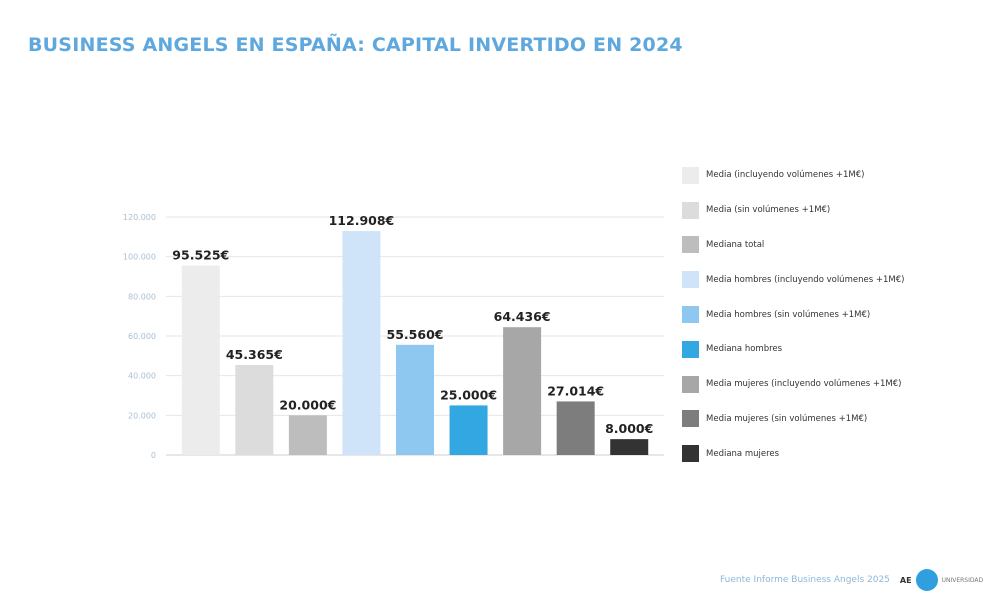 This screenshot has width=1000, height=600. What do you see at coordinates (139, 217) in the screenshot?
I see `y-tick-label: 120.000` at bounding box center [139, 217].